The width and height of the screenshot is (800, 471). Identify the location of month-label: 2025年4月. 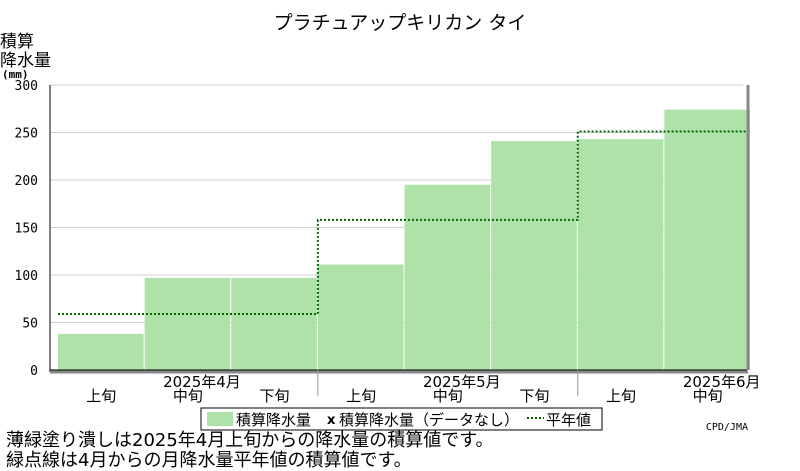
(202, 382).